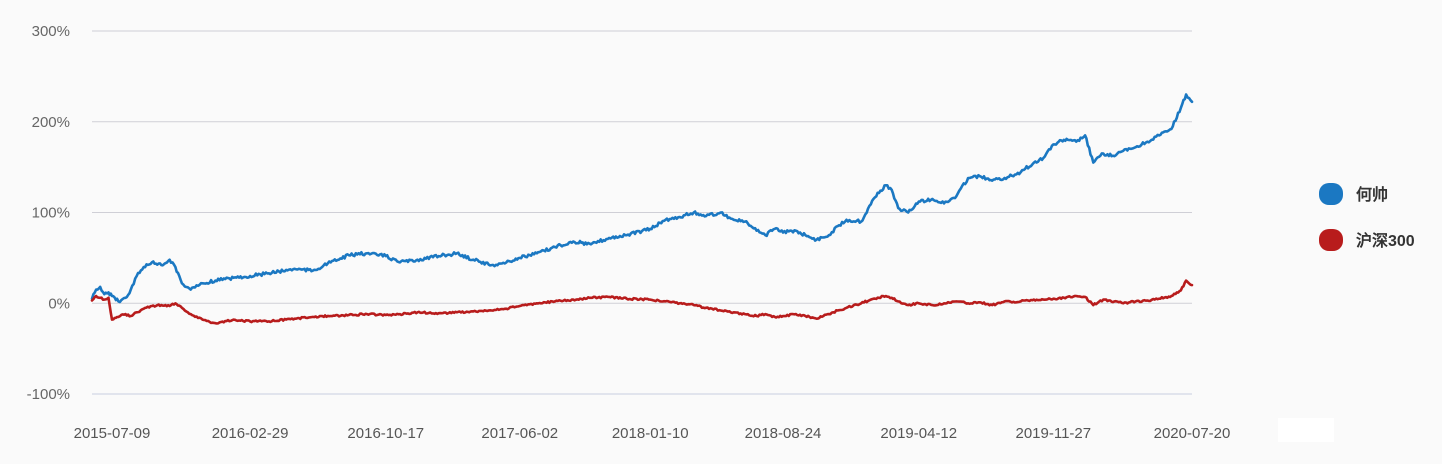  I want to click on y-tick-label: 200%, so click(51, 122).